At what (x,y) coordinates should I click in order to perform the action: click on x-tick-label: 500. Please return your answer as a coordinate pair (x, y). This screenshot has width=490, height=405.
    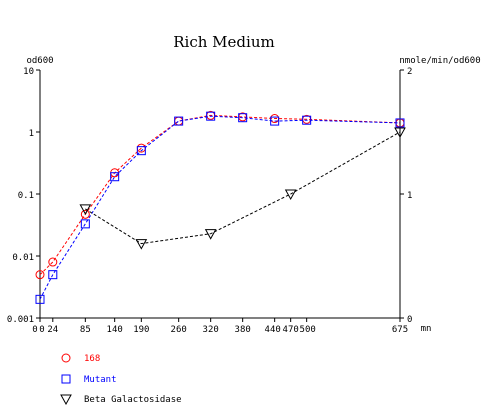
    Looking at the image, I should click on (308, 330).